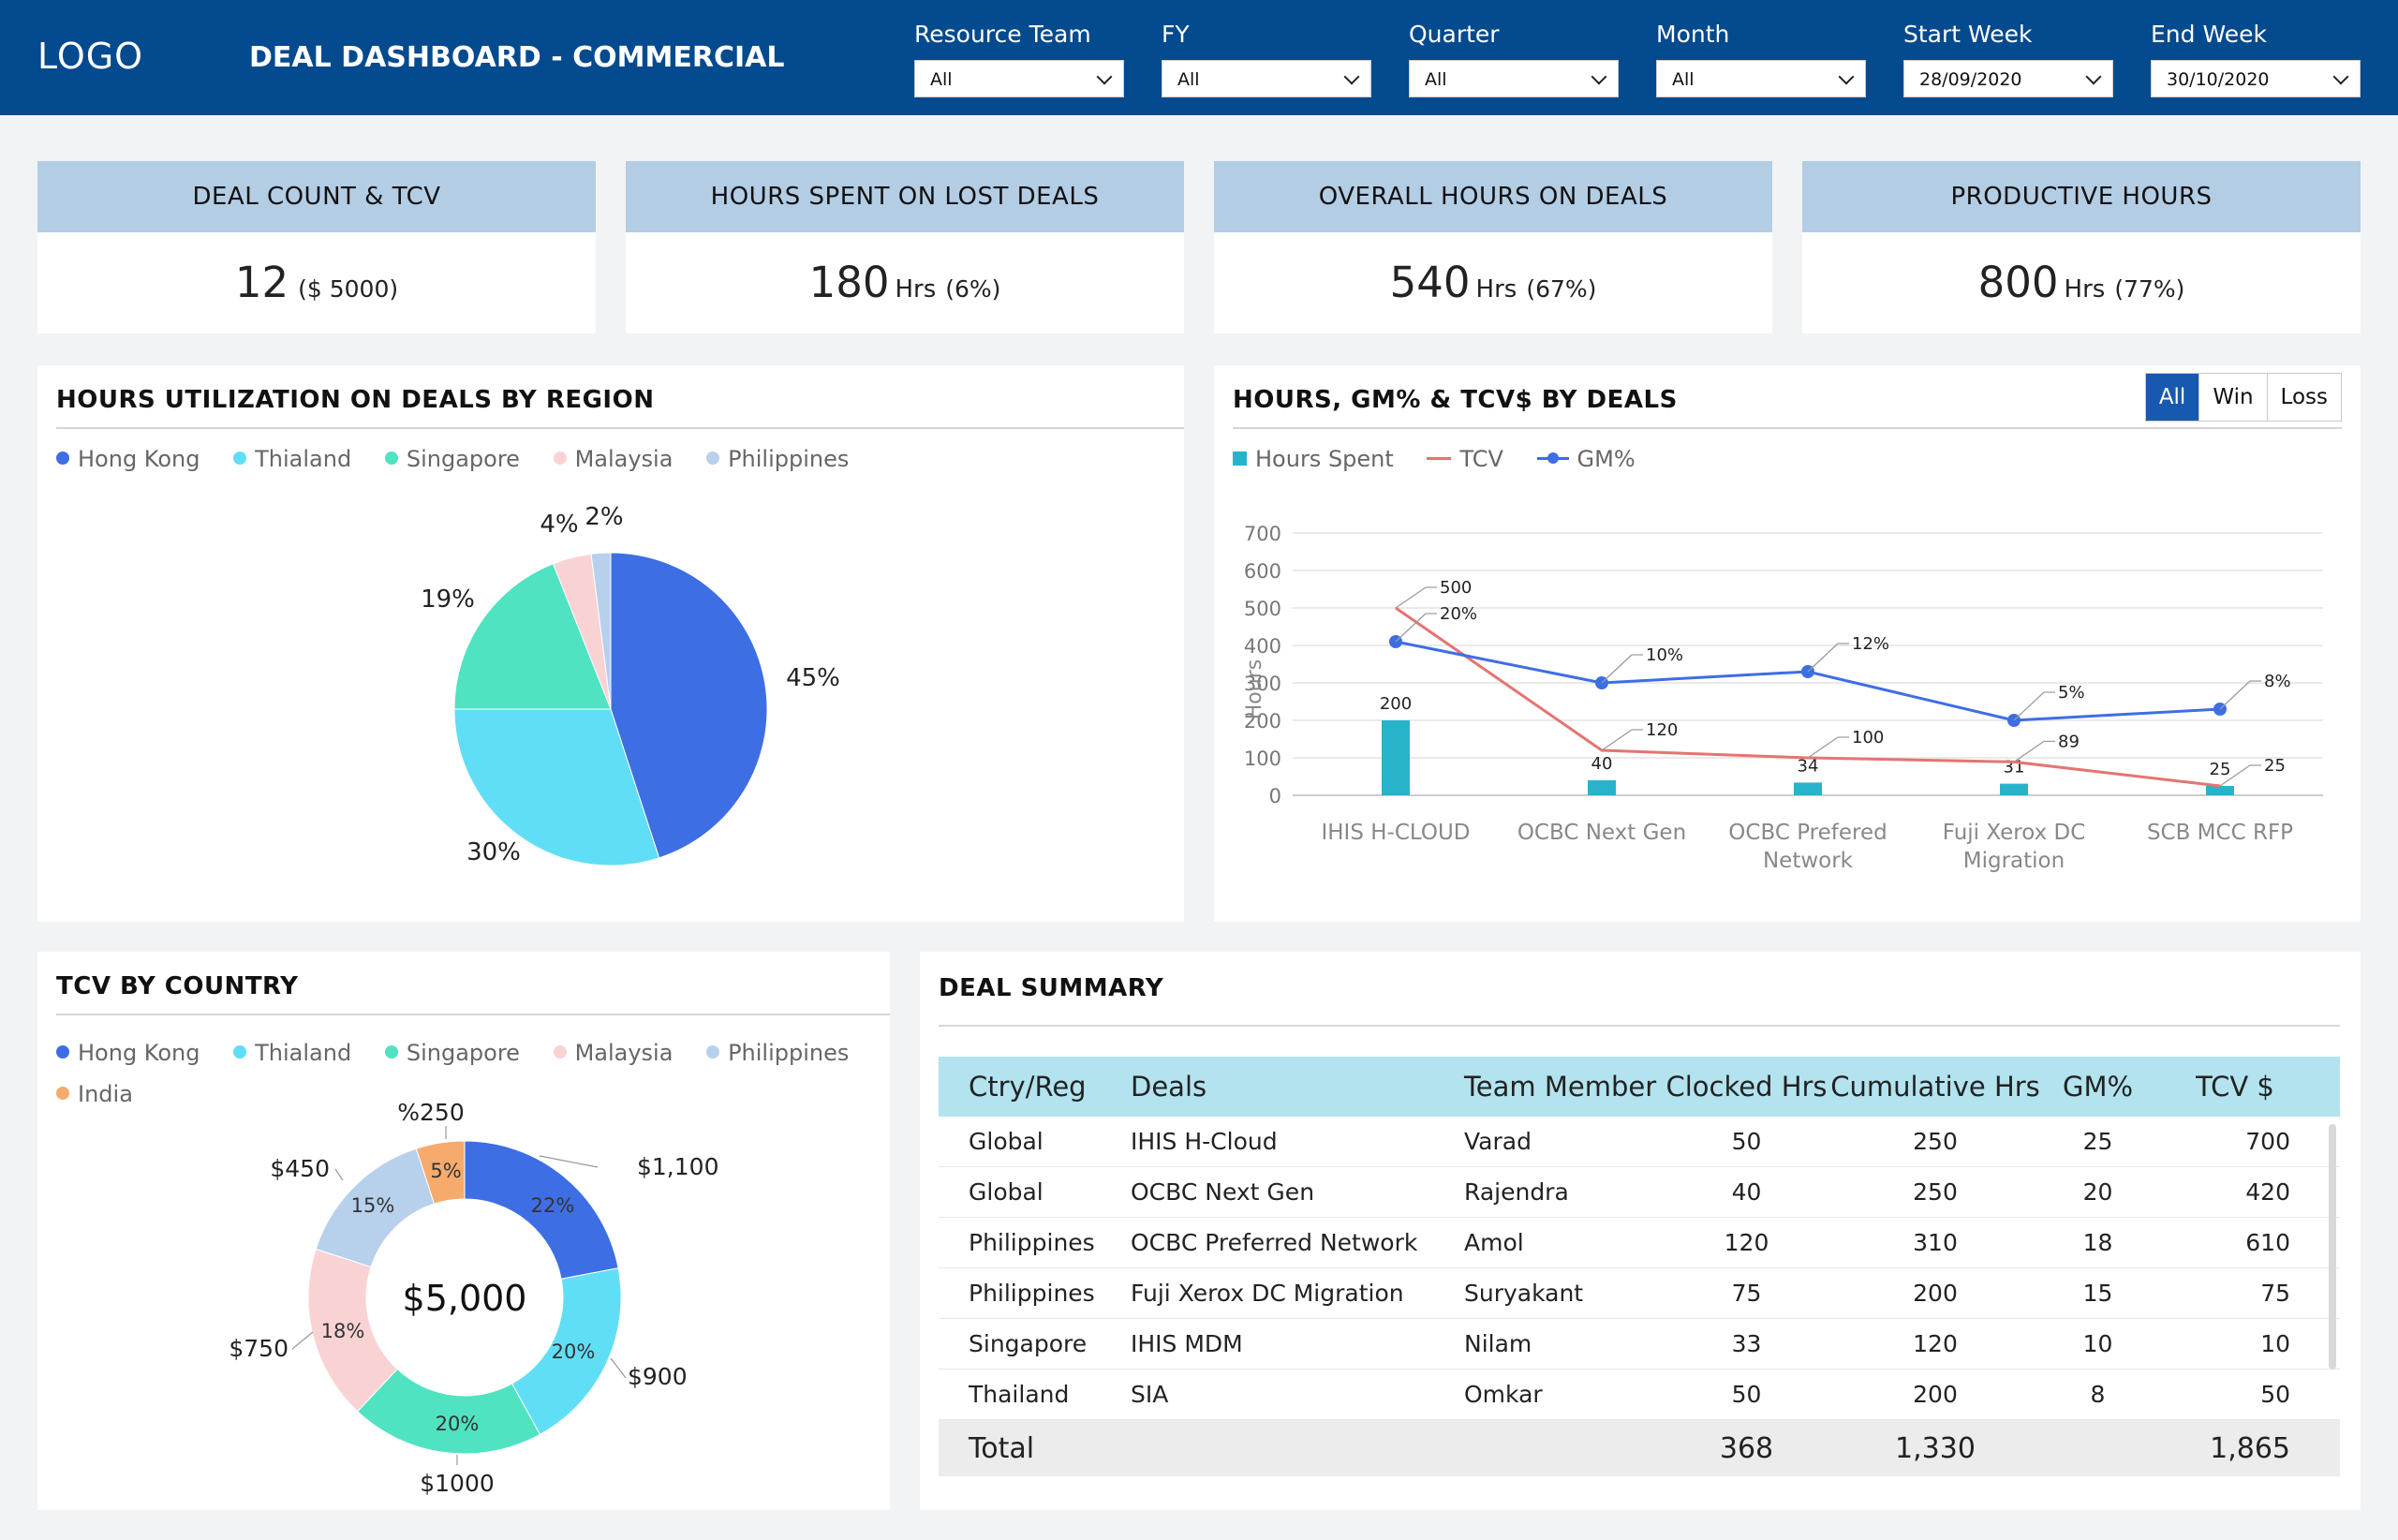 The height and width of the screenshot is (1540, 2398). Describe the element at coordinates (261, 282) in the screenshot. I see `kpi-value: 12` at that location.